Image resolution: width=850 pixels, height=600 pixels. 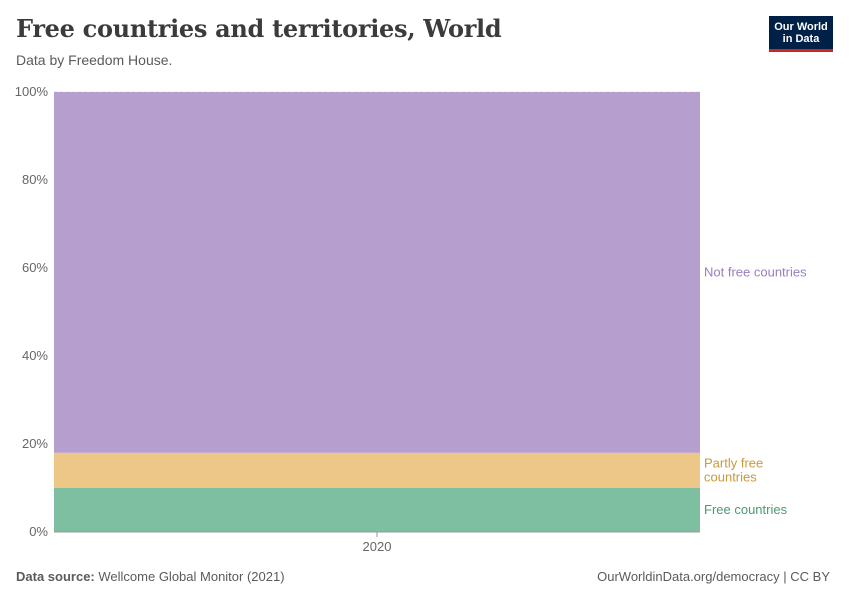 I want to click on logo-line-2: in Data, so click(x=801, y=38).